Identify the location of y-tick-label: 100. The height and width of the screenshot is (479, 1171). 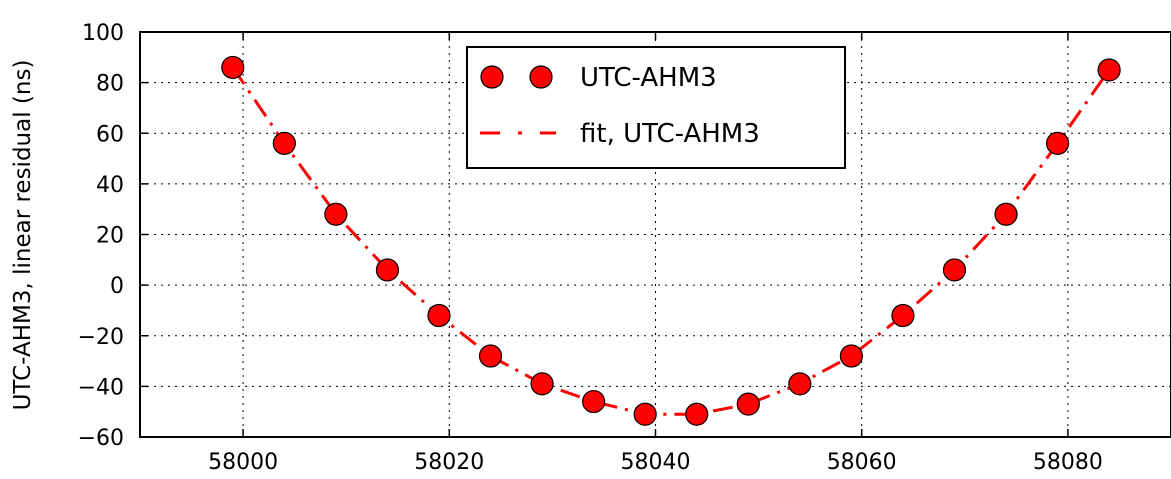
(103, 33).